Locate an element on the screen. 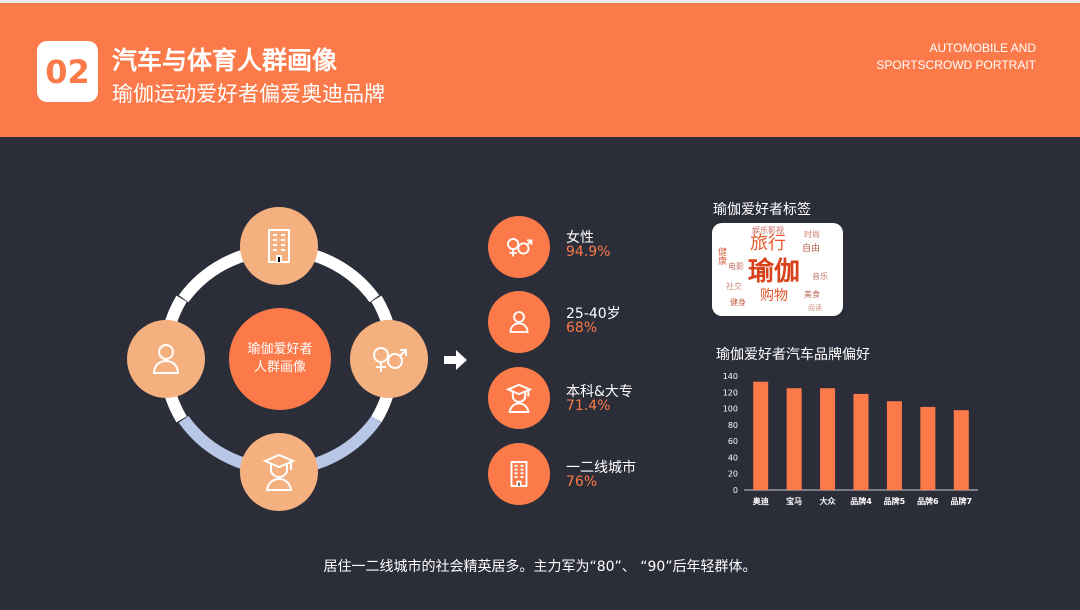 Image resolution: width=1080 pixels, height=610 pixels. stat-value-city: 76% is located at coordinates (582, 482).